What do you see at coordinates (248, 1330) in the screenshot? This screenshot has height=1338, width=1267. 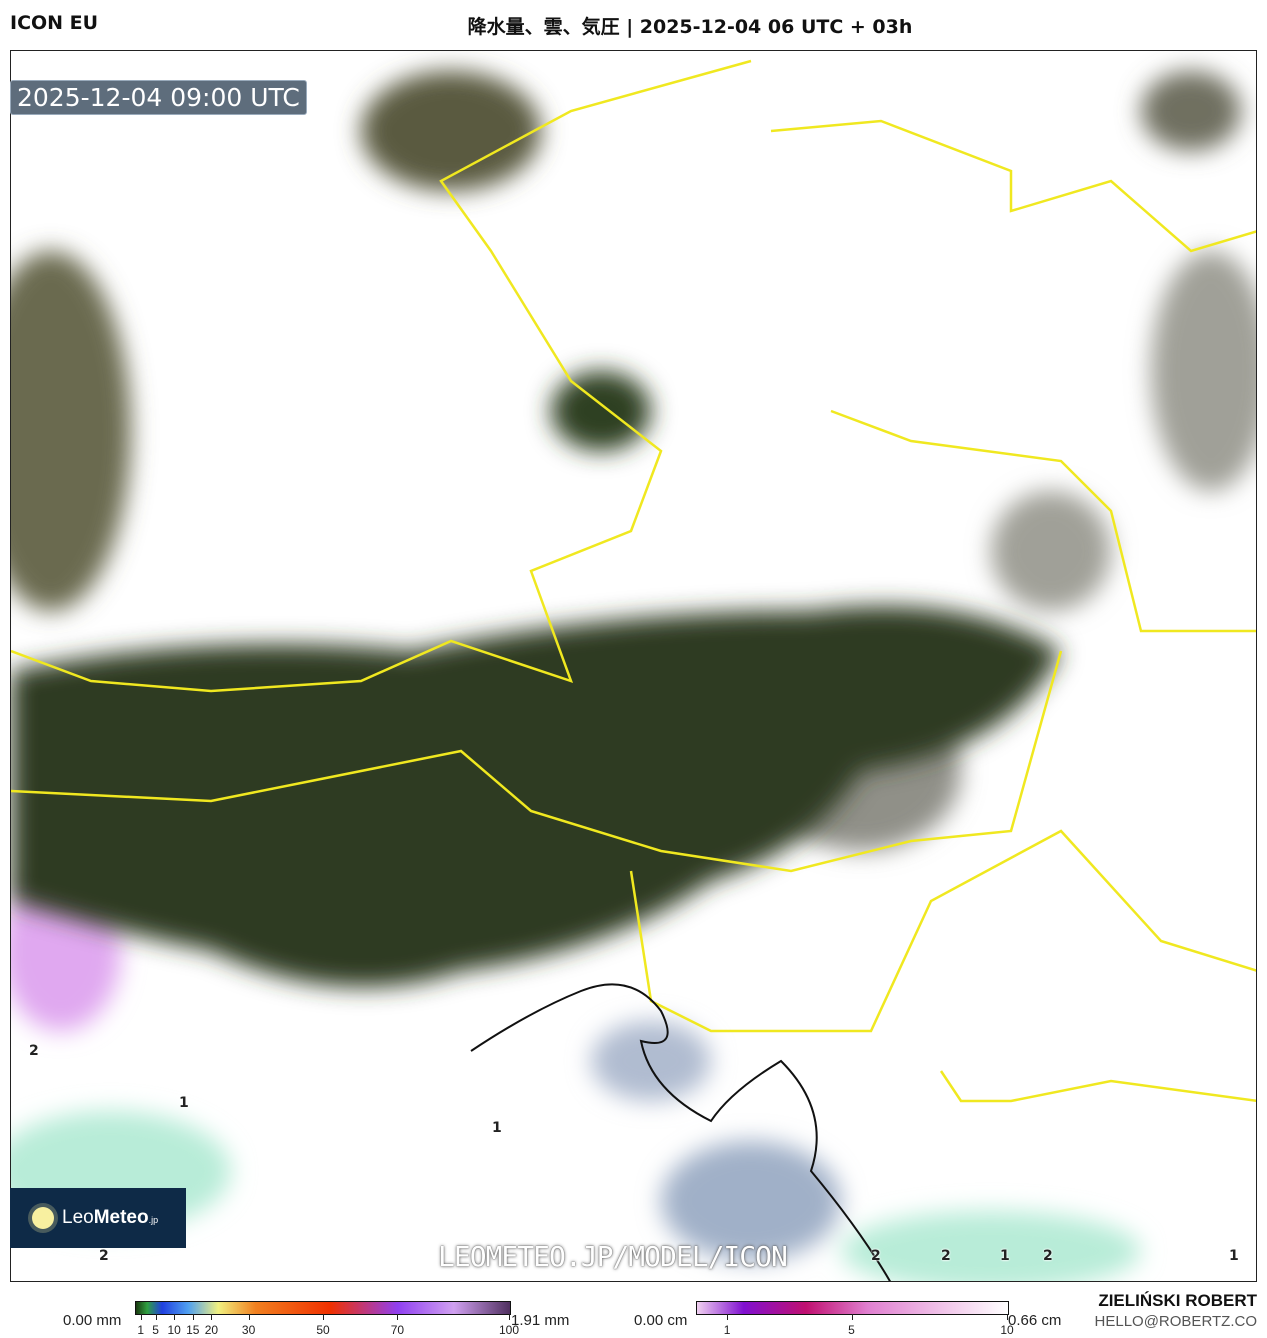 I see `colorbar-tick-label: 30` at bounding box center [248, 1330].